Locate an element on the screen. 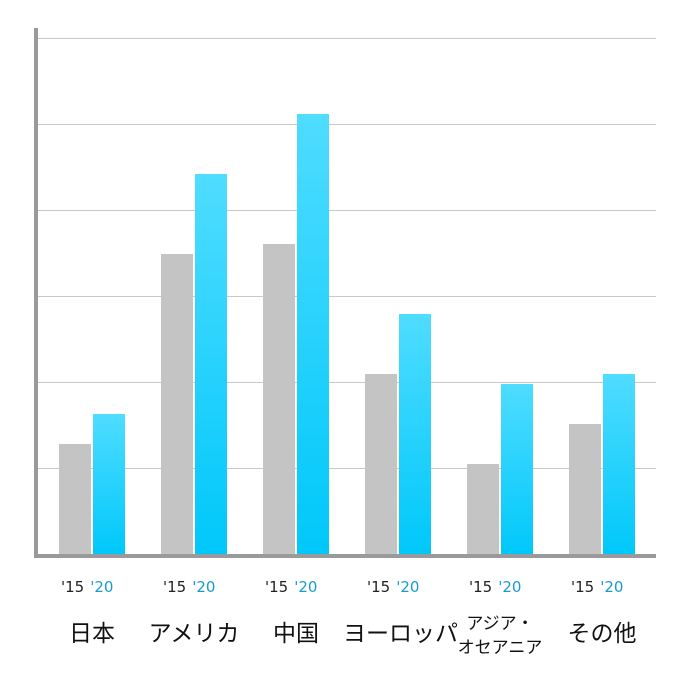  category-label: 日本 is located at coordinates (92, 634).